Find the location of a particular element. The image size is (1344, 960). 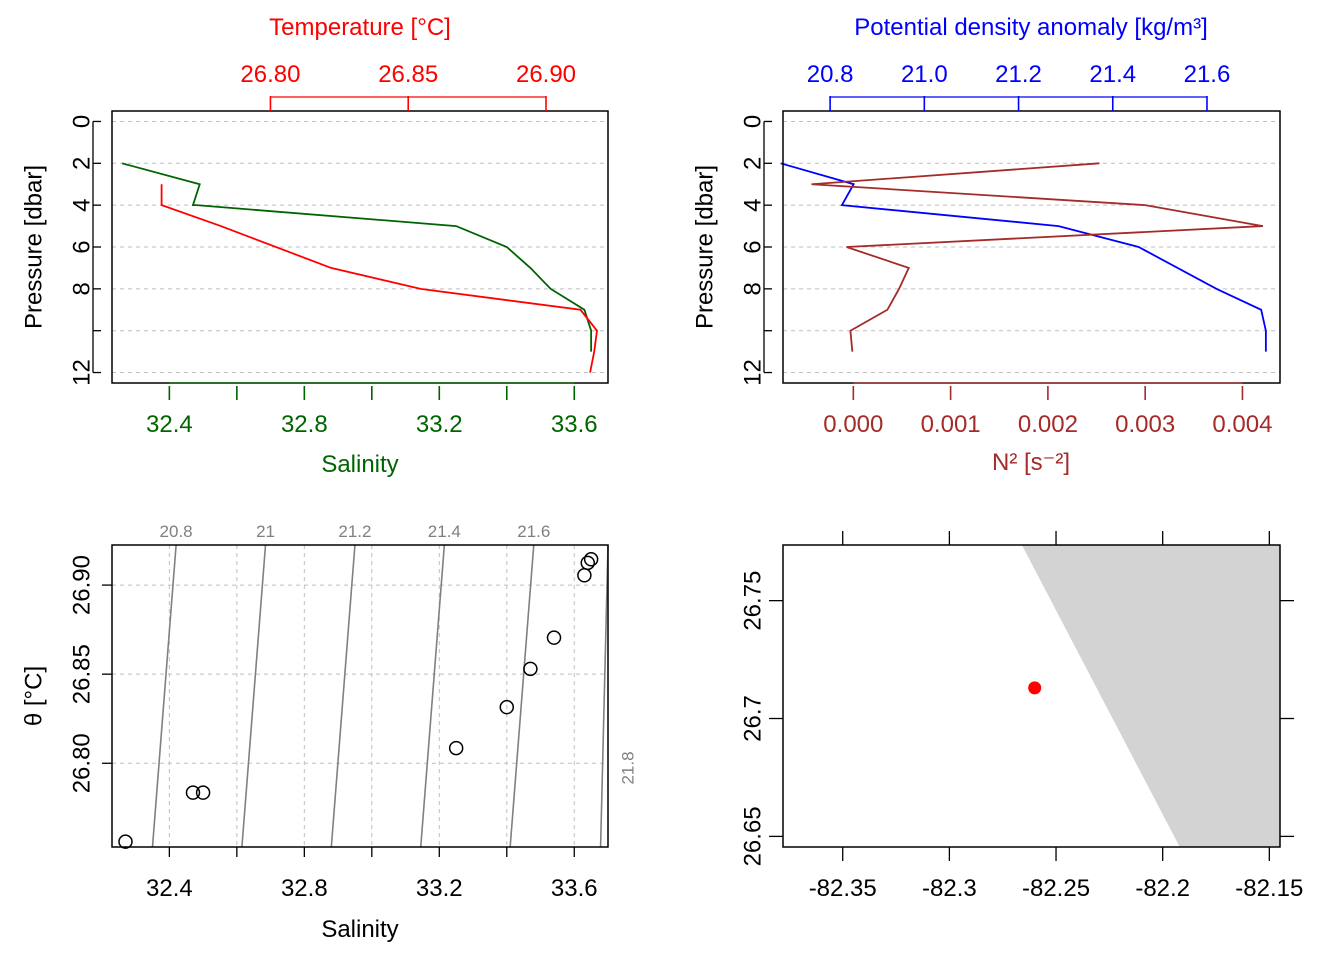

temperature-tick-label: 26.85 is located at coordinates (408, 74).